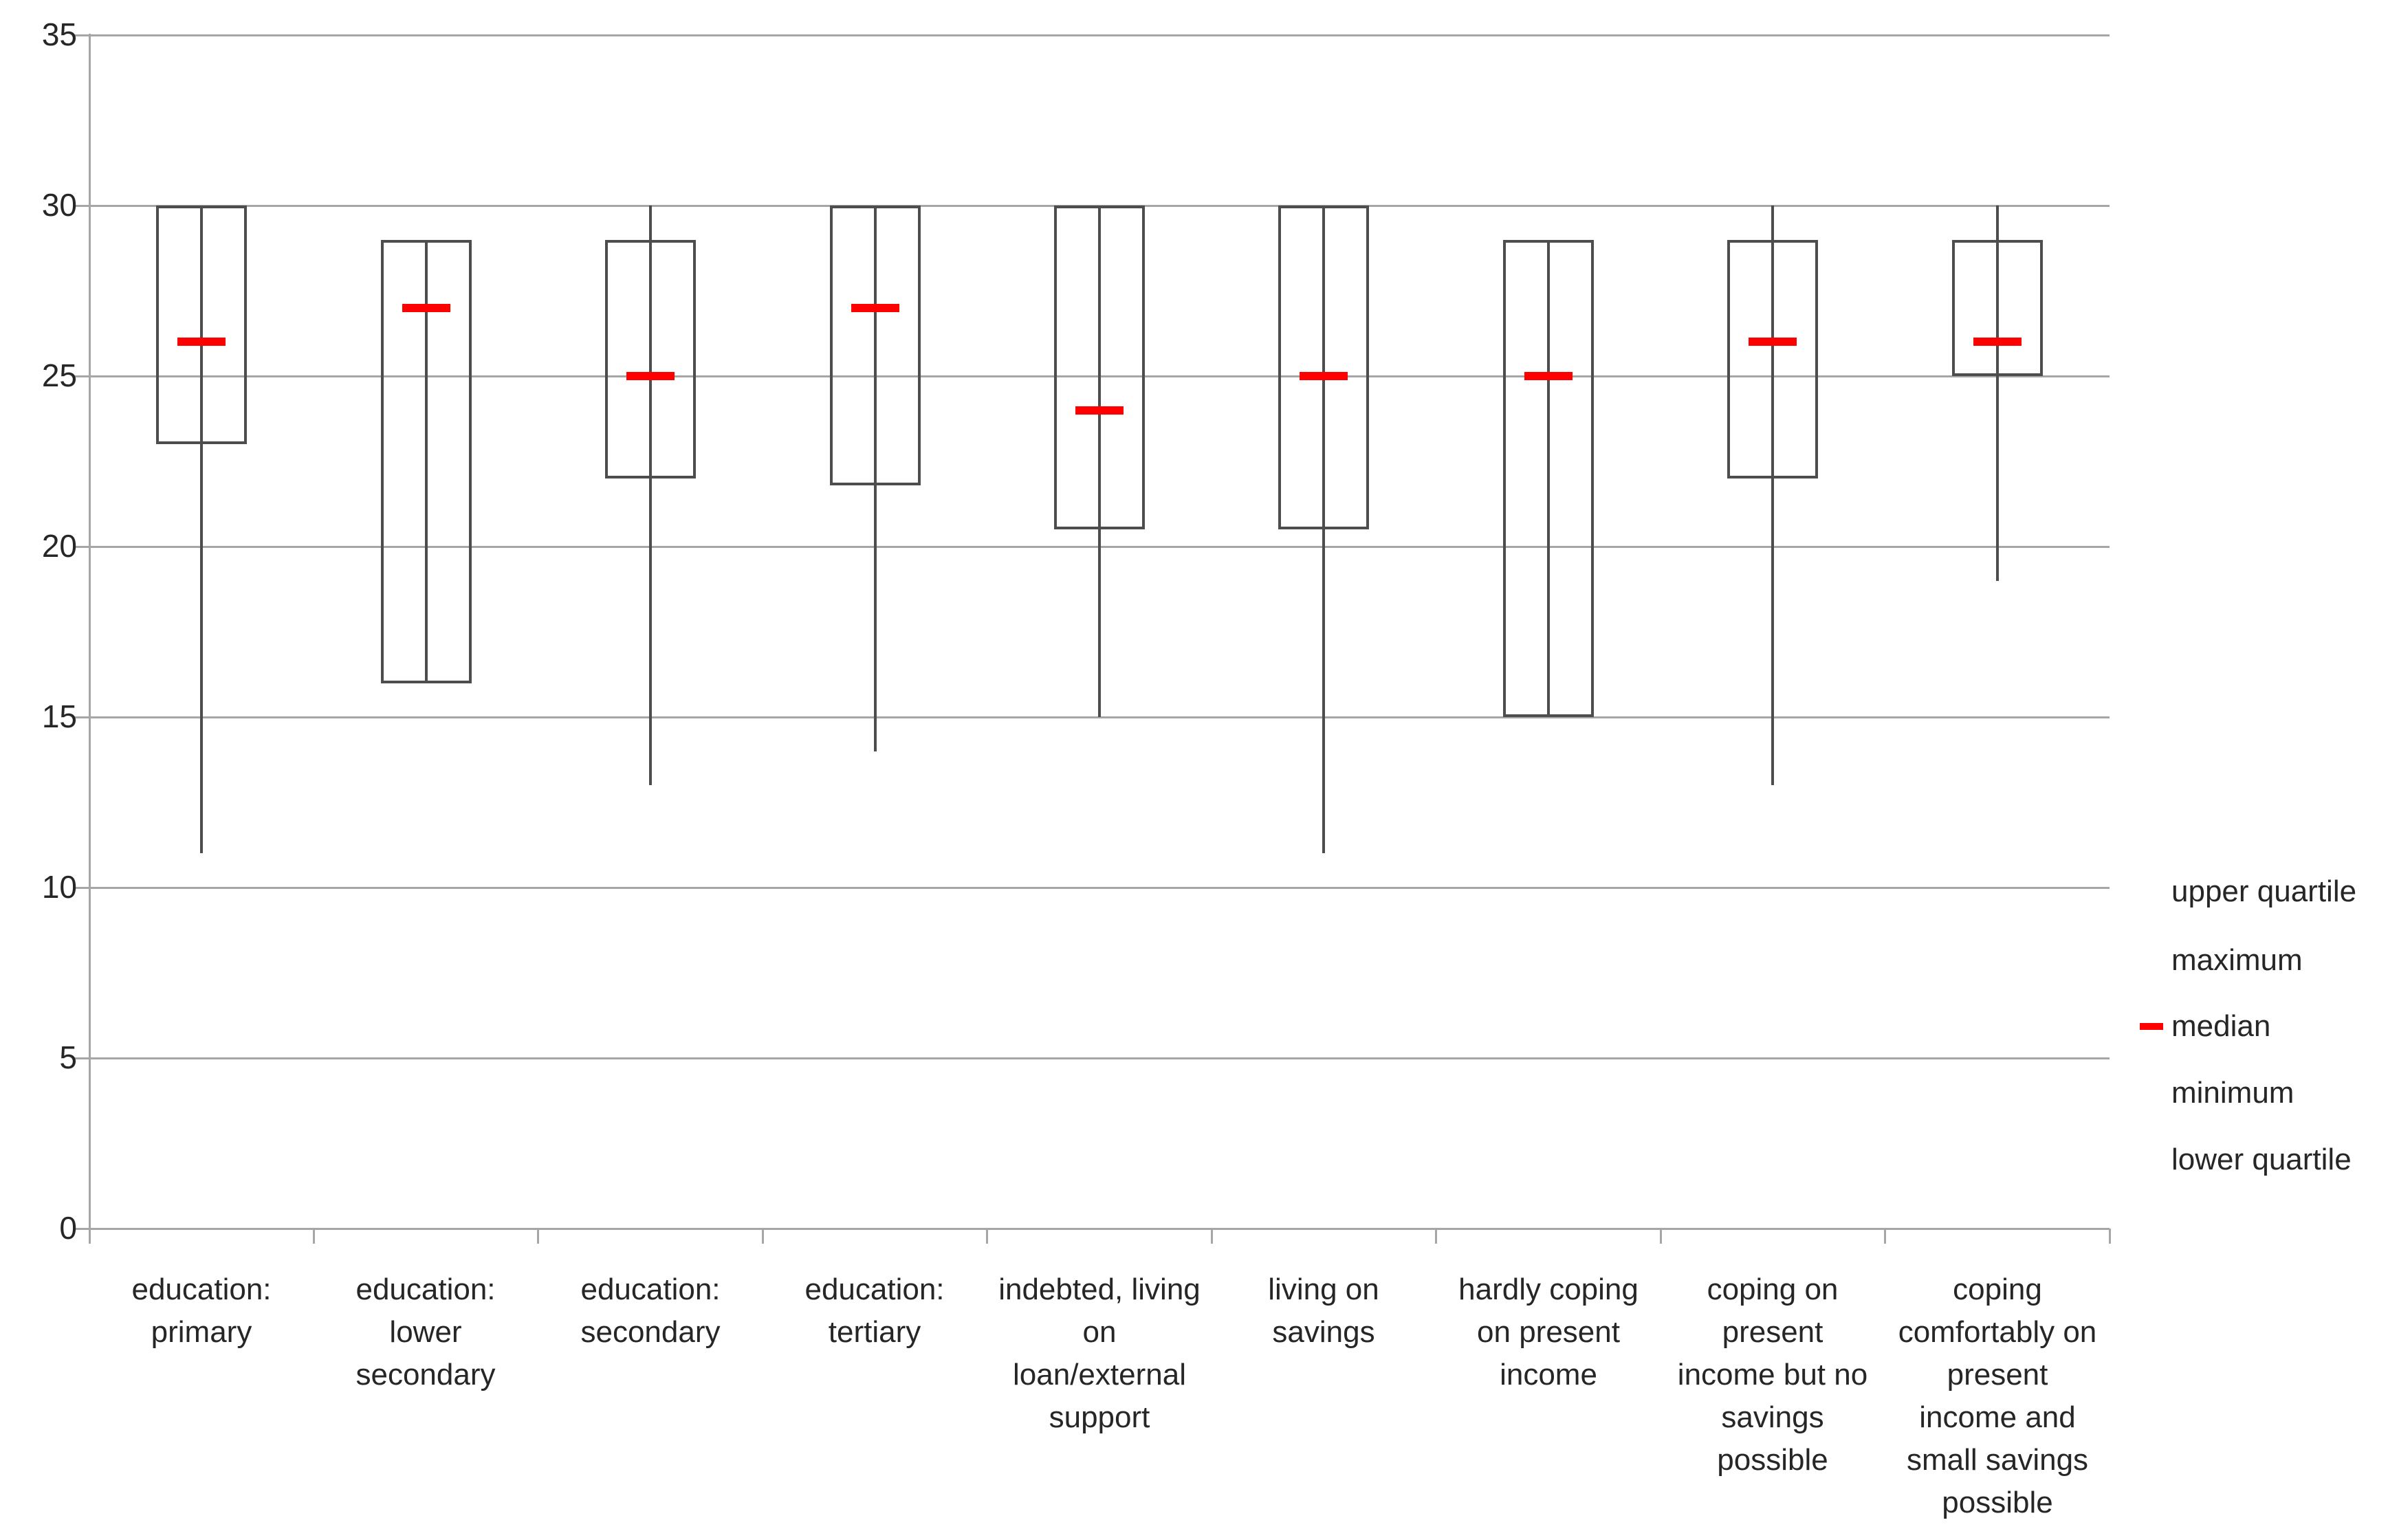  I want to click on x-axis-label: education: lower secondary, so click(426, 1332).